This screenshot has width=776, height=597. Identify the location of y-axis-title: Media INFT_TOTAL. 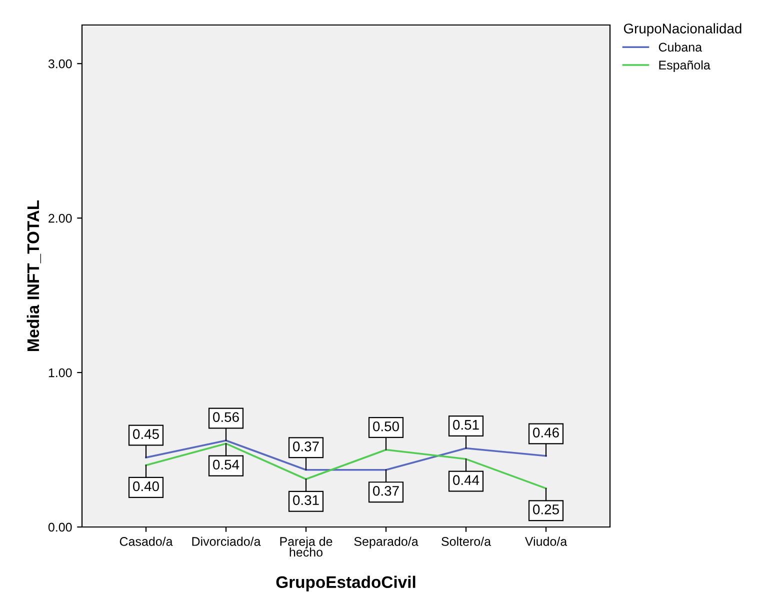
(33, 275).